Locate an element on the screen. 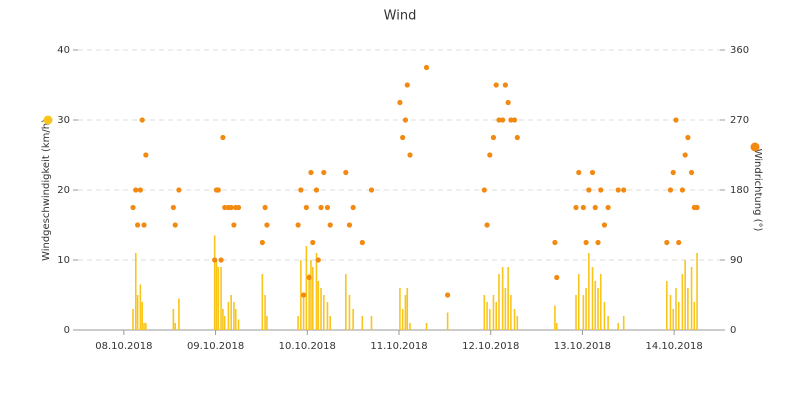 The height and width of the screenshot is (400, 800). x-tick-label: 08.10.2018 is located at coordinates (123, 346).